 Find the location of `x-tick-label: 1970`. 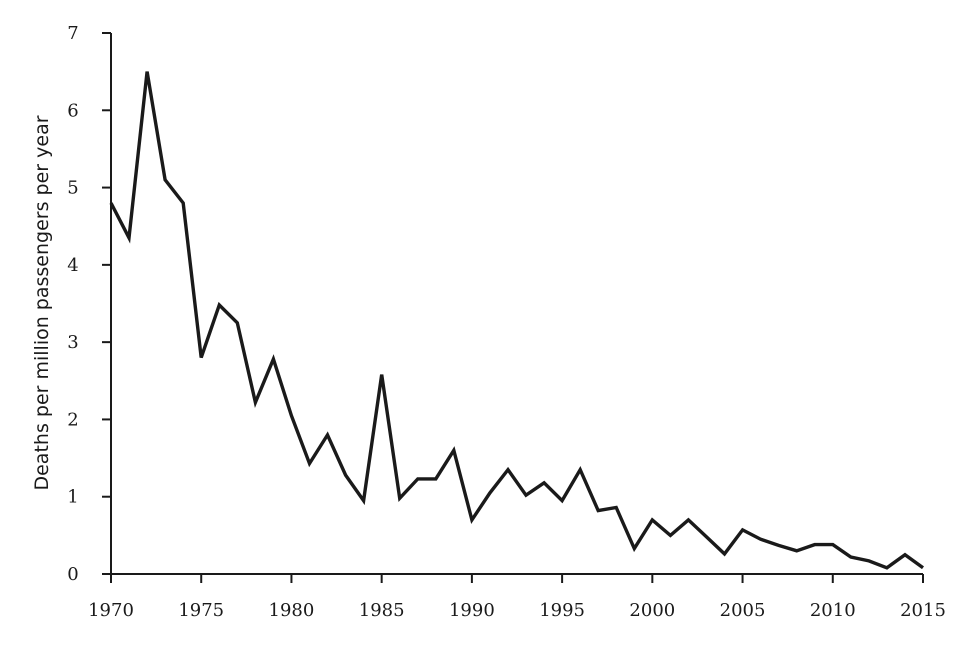

x-tick-label: 1970 is located at coordinates (111, 610).